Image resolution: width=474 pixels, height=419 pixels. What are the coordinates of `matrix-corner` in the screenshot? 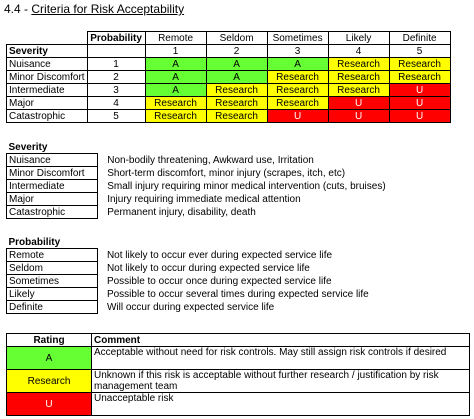 It's located at (47, 38).